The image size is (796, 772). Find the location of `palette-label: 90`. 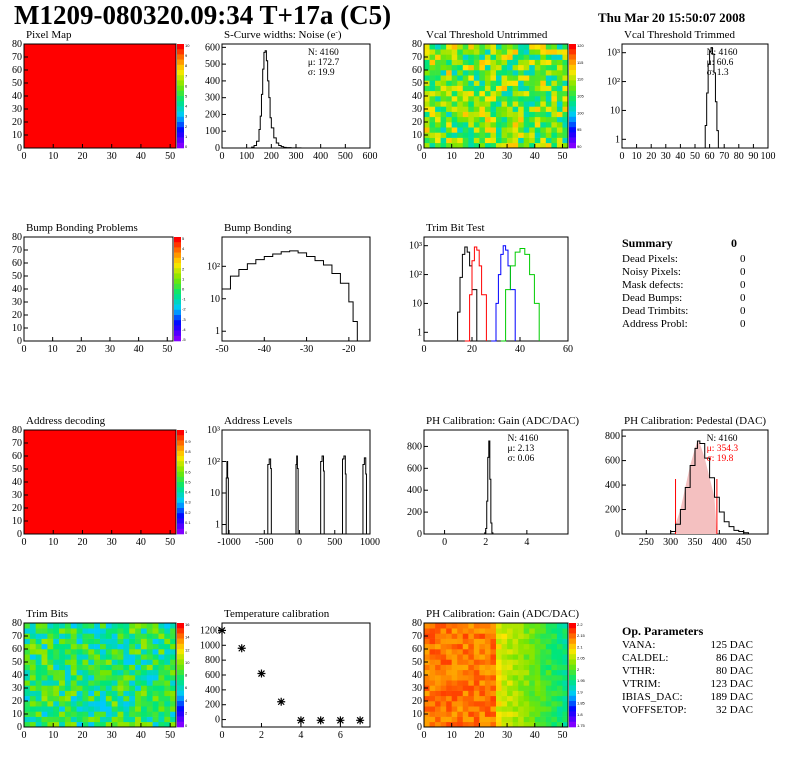

palette-label: 90 is located at coordinates (579, 146).